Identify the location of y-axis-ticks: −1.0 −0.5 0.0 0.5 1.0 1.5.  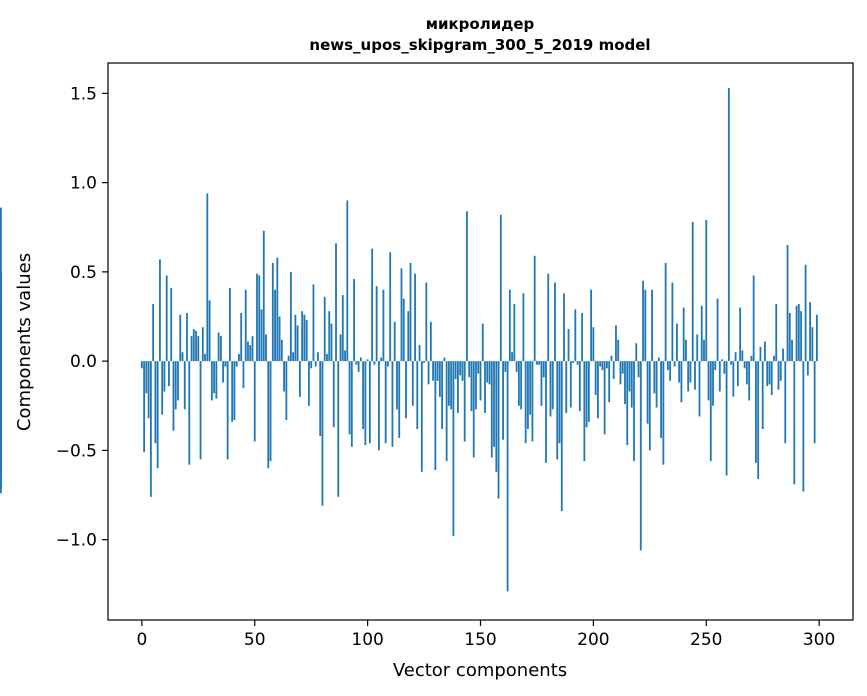
(82, 317).